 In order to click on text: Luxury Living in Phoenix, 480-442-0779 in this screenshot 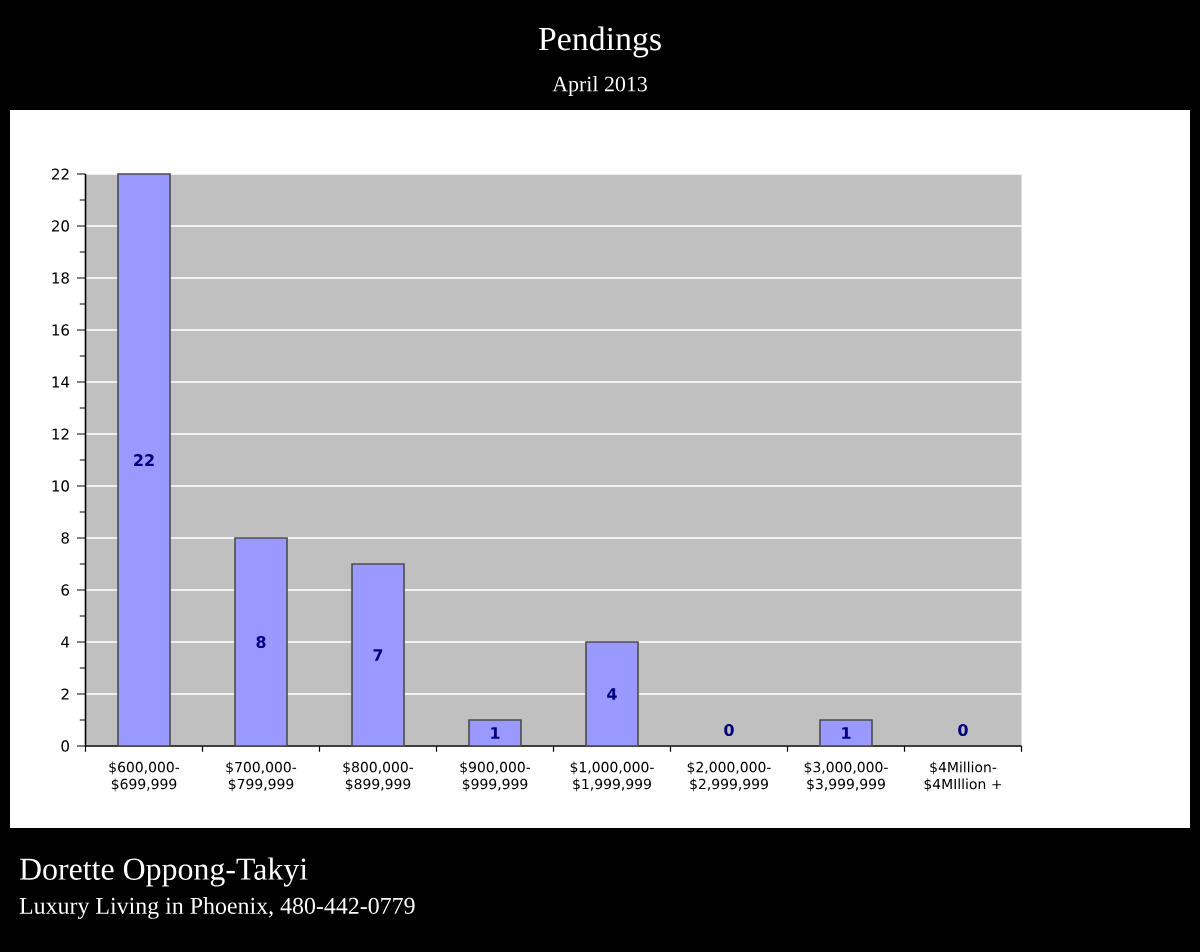, I will do `click(217, 908)`.